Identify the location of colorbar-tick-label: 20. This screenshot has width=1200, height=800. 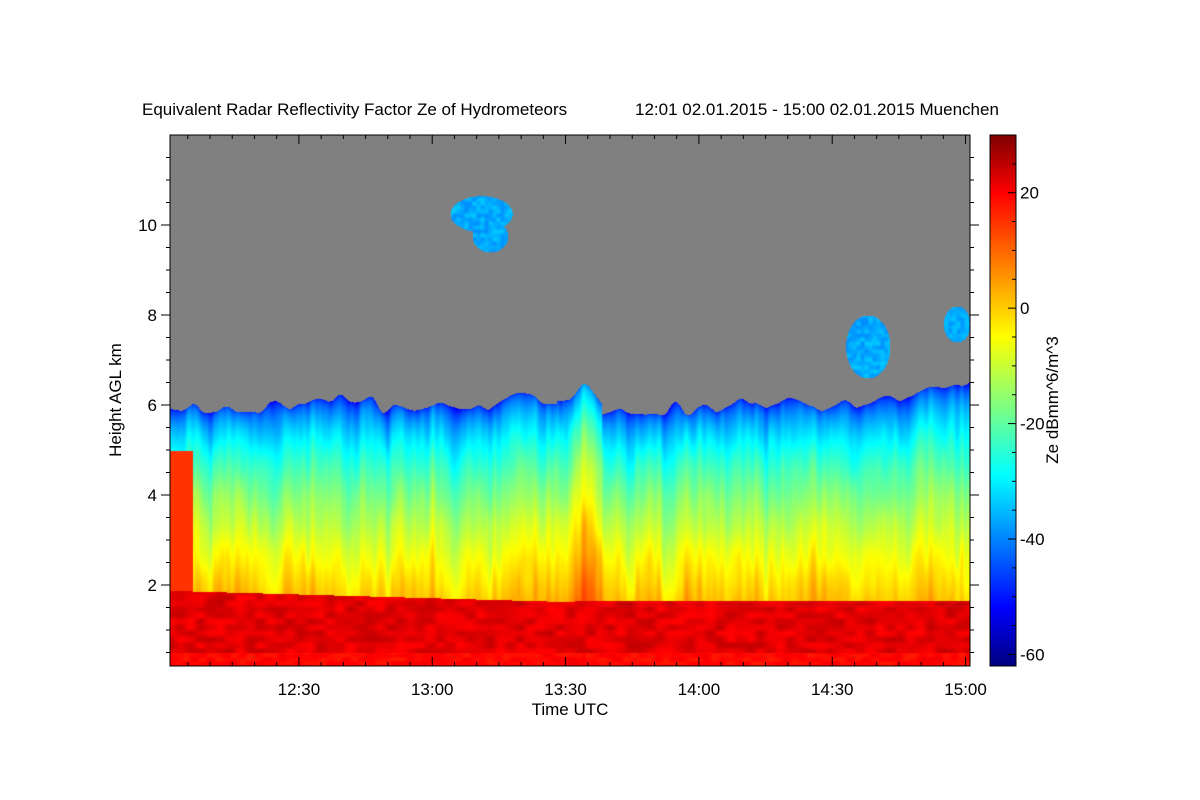
(1029, 193).